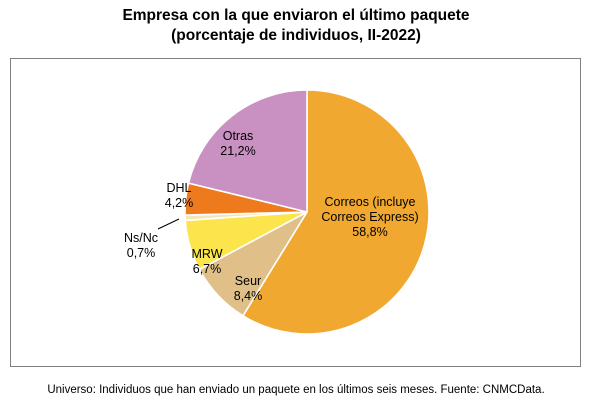 This screenshot has height=413, width=592. I want to click on slice-name-otras: Otras, so click(238, 136).